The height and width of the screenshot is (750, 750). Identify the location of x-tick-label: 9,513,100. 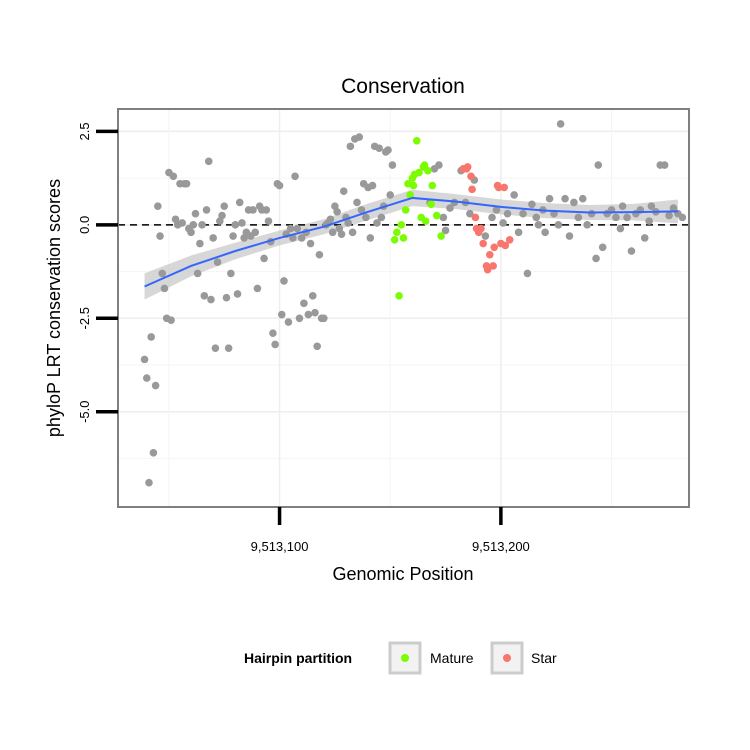
(280, 546).